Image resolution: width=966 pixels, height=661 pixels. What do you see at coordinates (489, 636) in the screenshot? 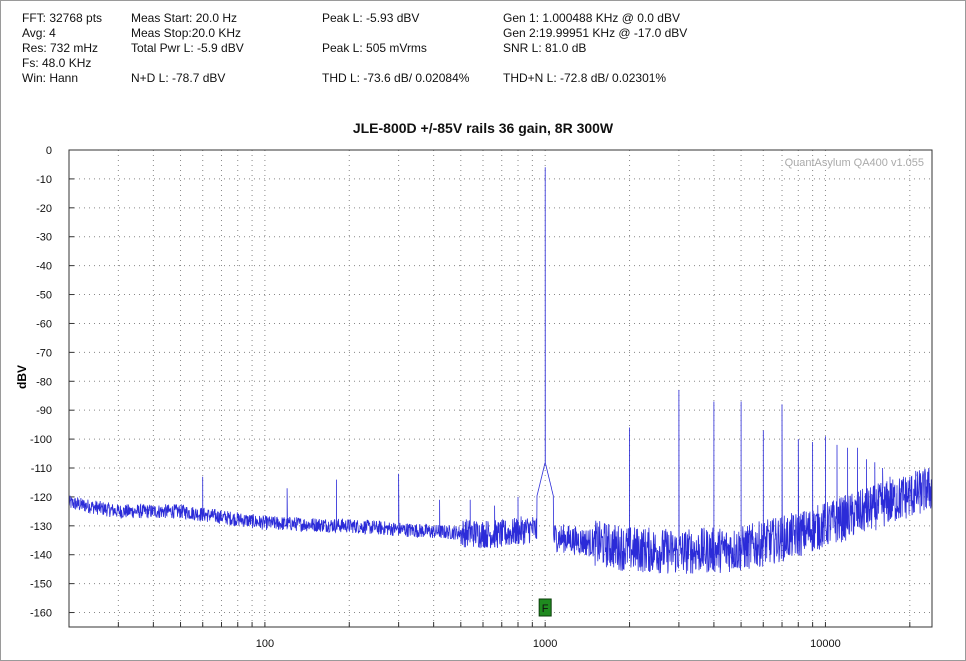
I see `x-ticks: 100 1000 10000` at bounding box center [489, 636].